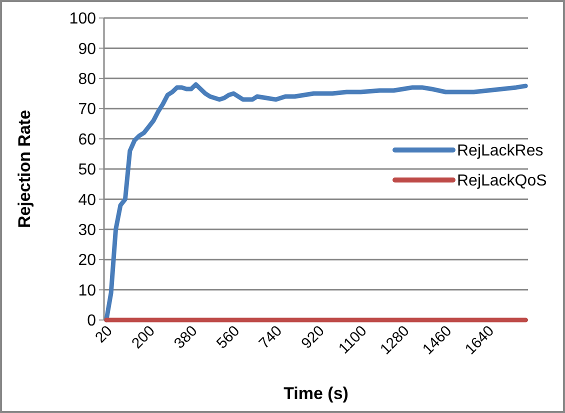  Describe the element at coordinates (313, 337) in the screenshot. I see `x-tick-label: 920` at that location.